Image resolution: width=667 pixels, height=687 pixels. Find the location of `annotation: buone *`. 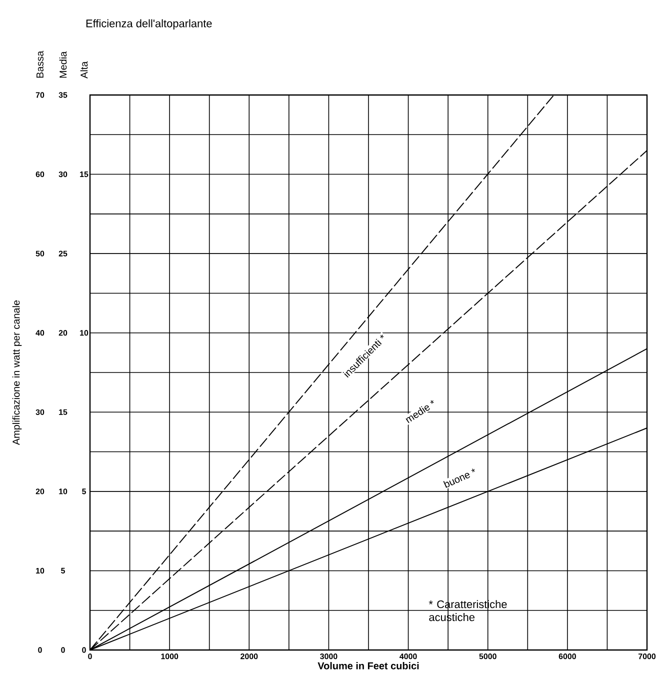

annotation: buone * is located at coordinates (459, 478).